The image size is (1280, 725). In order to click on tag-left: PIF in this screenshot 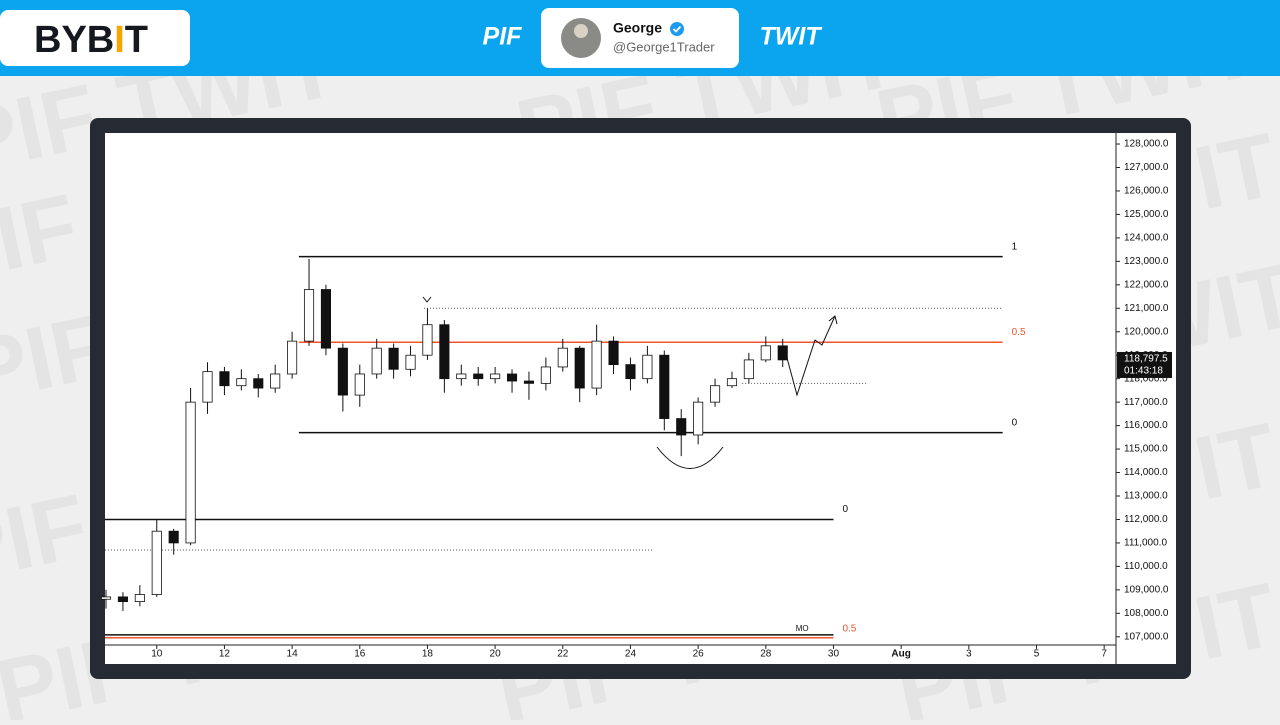, I will do `click(503, 37)`.